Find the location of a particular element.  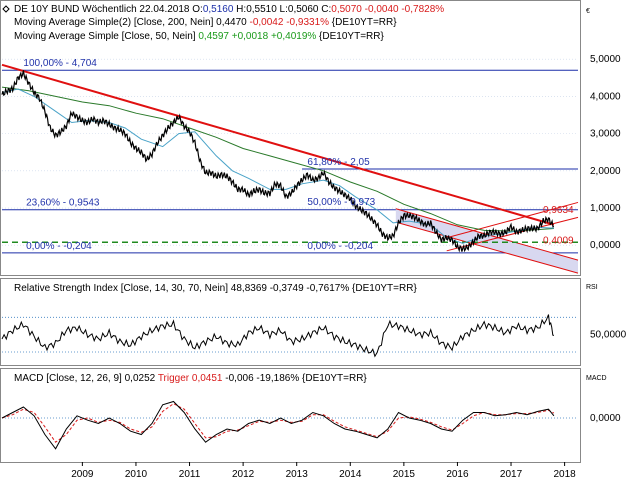

header-diamond-icon is located at coordinates (6, 9).